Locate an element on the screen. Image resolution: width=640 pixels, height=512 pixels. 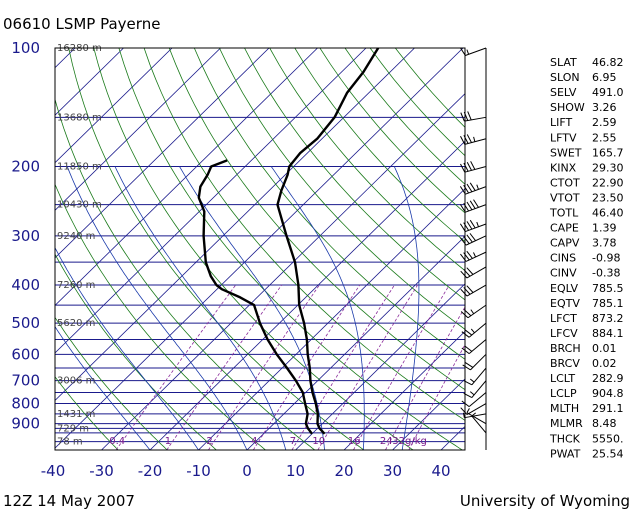
height-label: 78 m is located at coordinates (70, 442).